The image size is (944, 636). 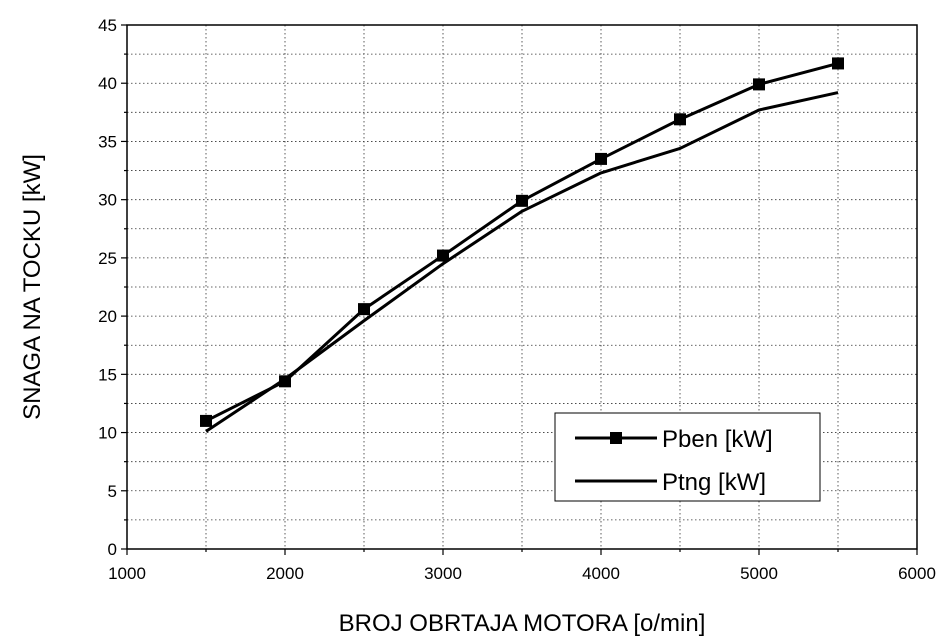 What do you see at coordinates (522, 623) in the screenshot?
I see `x-axis-title: BROJ OBRTAJA MOTORA [o/min]` at bounding box center [522, 623].